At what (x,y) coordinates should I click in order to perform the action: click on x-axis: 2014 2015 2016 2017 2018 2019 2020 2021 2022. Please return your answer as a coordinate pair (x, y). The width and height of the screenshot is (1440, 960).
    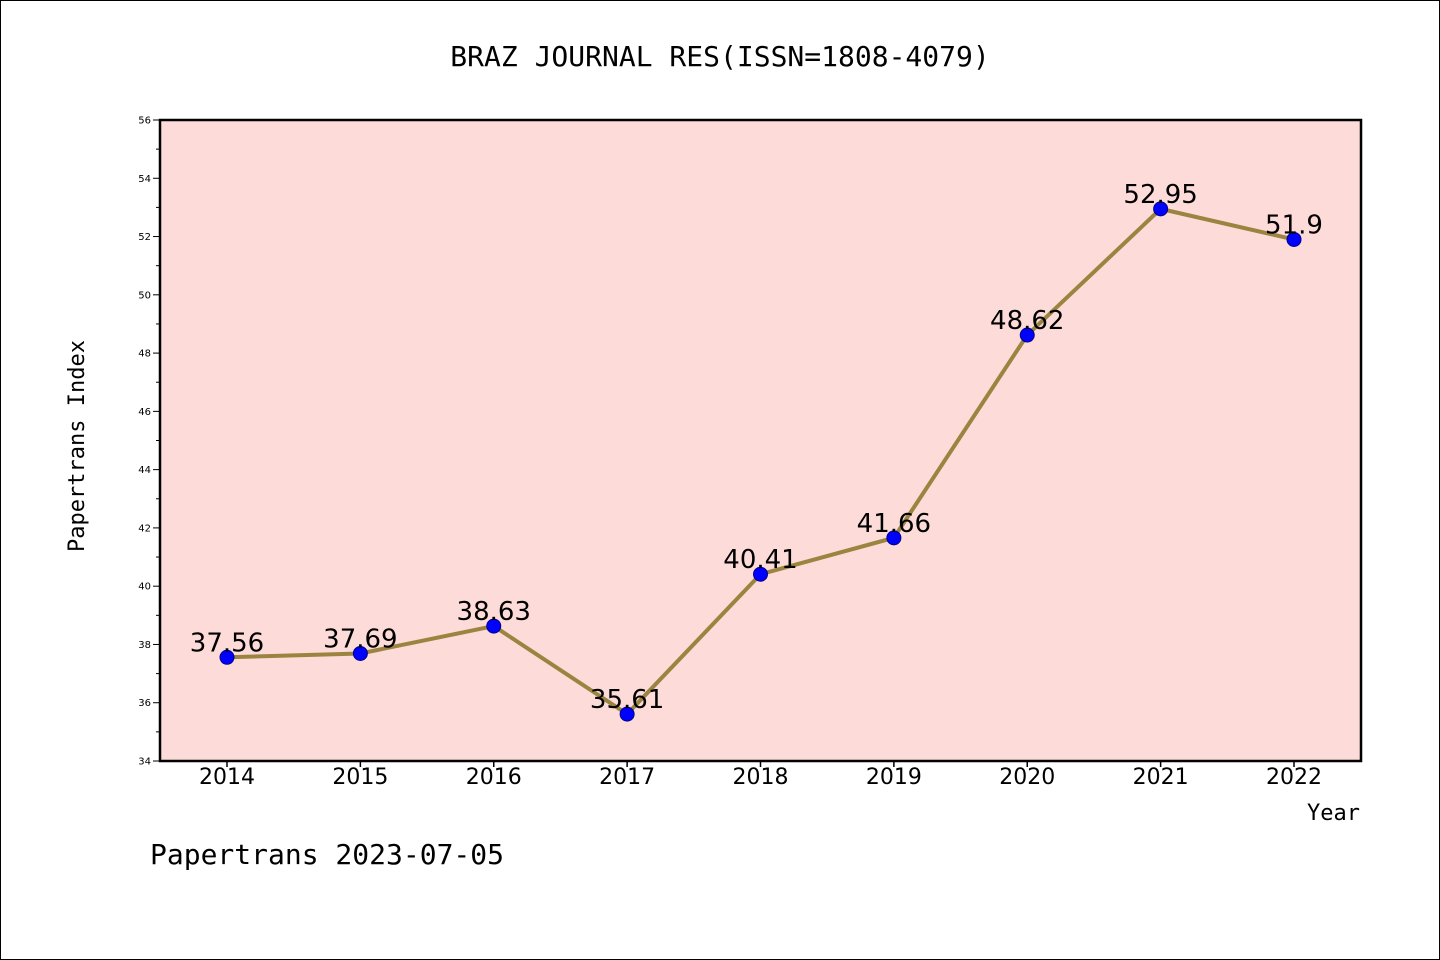
    Looking at the image, I should click on (760, 775).